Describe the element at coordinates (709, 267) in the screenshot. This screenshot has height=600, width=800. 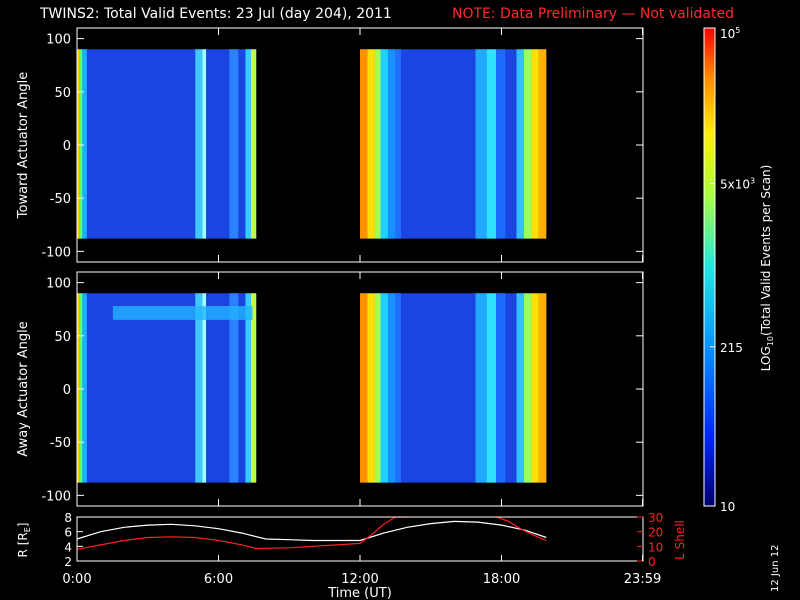
I see `colorbar-gradient` at that location.